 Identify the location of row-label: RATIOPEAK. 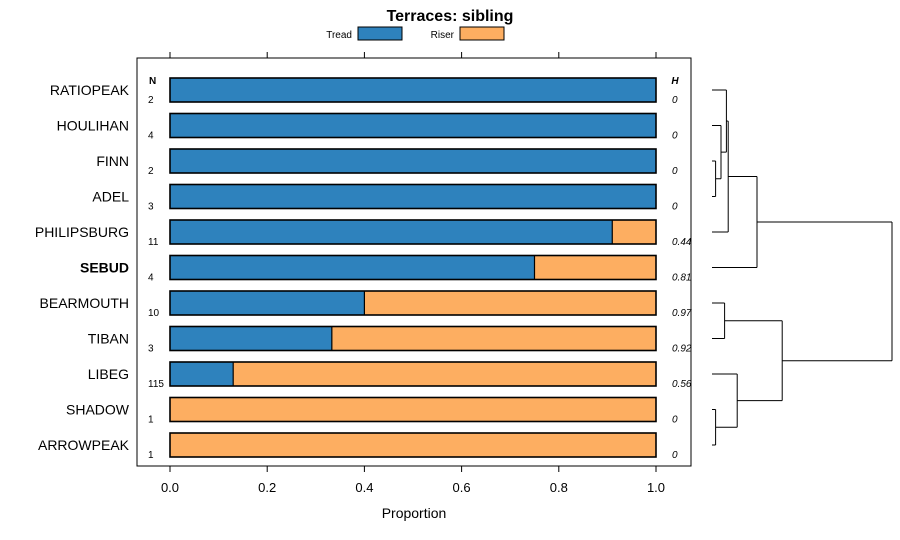
(90, 90).